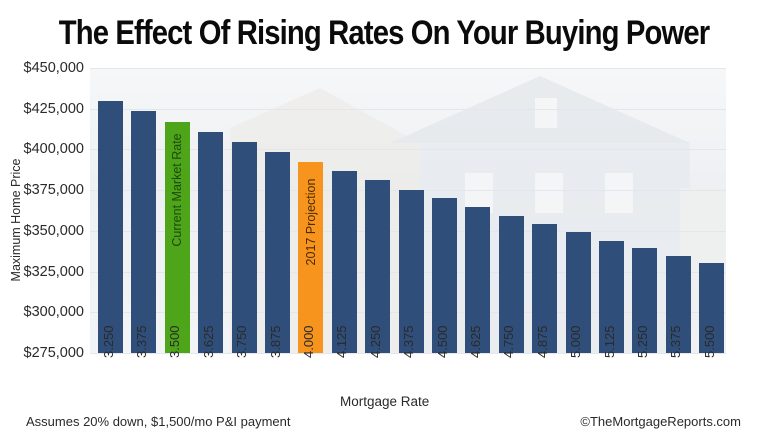 The width and height of the screenshot is (768, 432). I want to click on x-tick-label: 3.625, so click(211, 367).